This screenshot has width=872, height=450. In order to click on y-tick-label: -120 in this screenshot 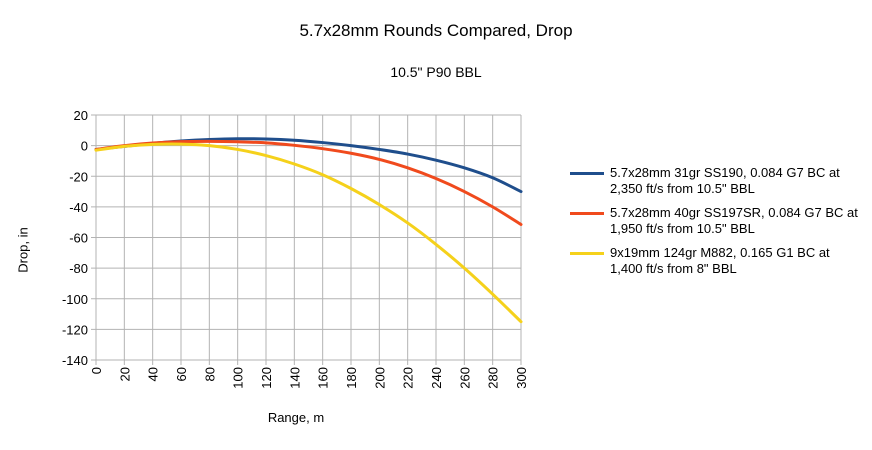, I will do `click(75, 329)`.